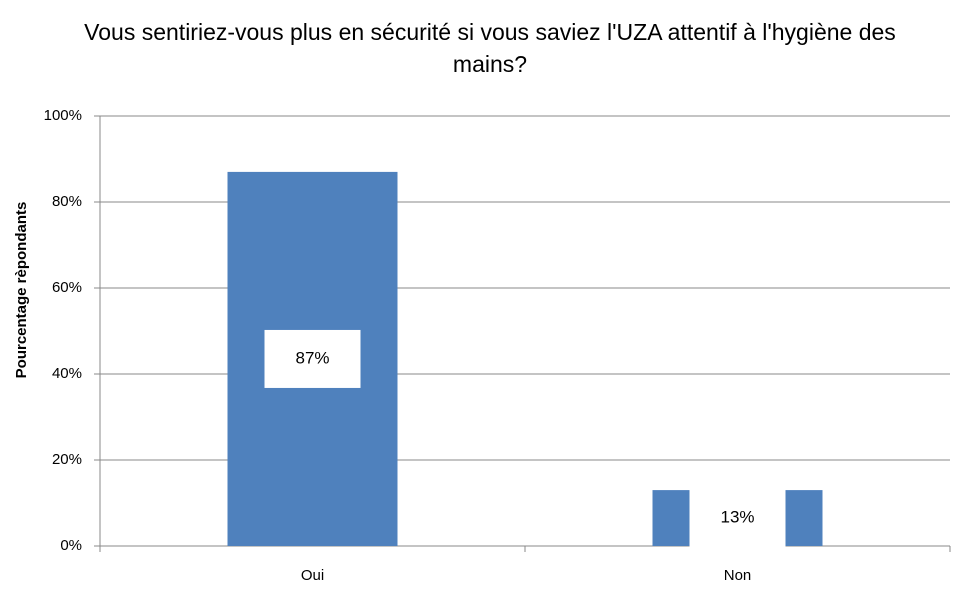 The height and width of the screenshot is (611, 980). What do you see at coordinates (67, 201) in the screenshot?
I see `y-tick-label: 80%` at bounding box center [67, 201].